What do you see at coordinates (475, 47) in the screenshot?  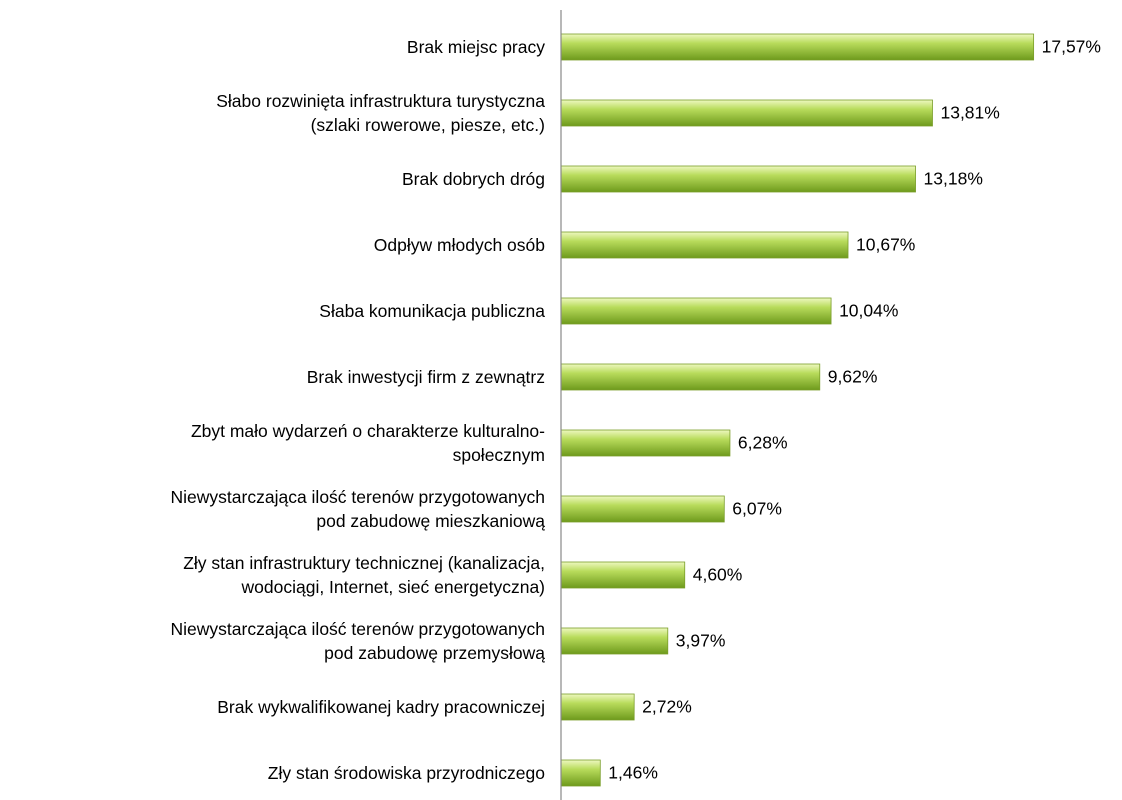 I see `category-label: Brak miejsc pracy` at bounding box center [475, 47].